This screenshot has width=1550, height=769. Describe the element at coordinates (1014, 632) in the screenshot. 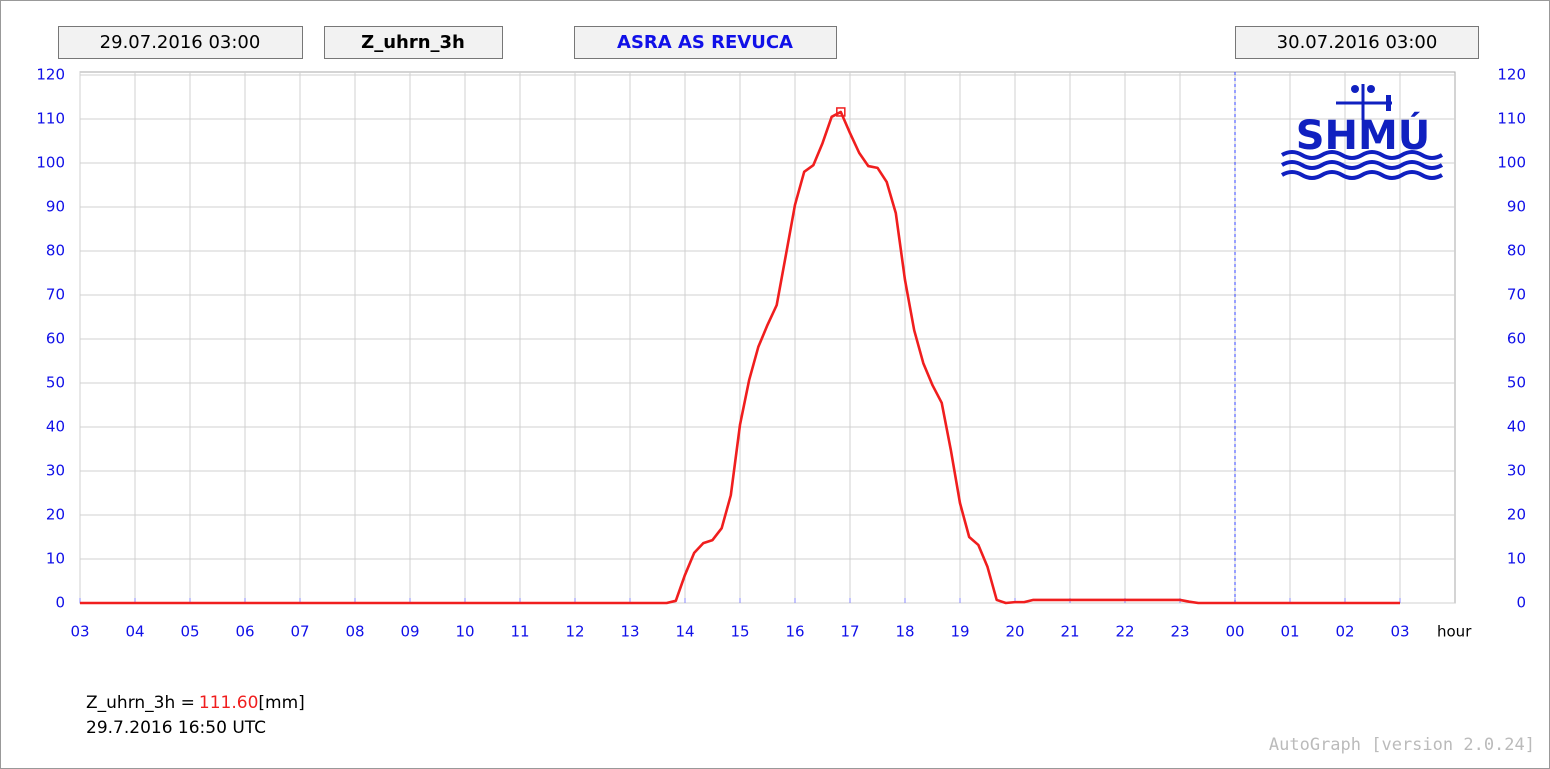

I see `x-tick-label: 20` at that location.